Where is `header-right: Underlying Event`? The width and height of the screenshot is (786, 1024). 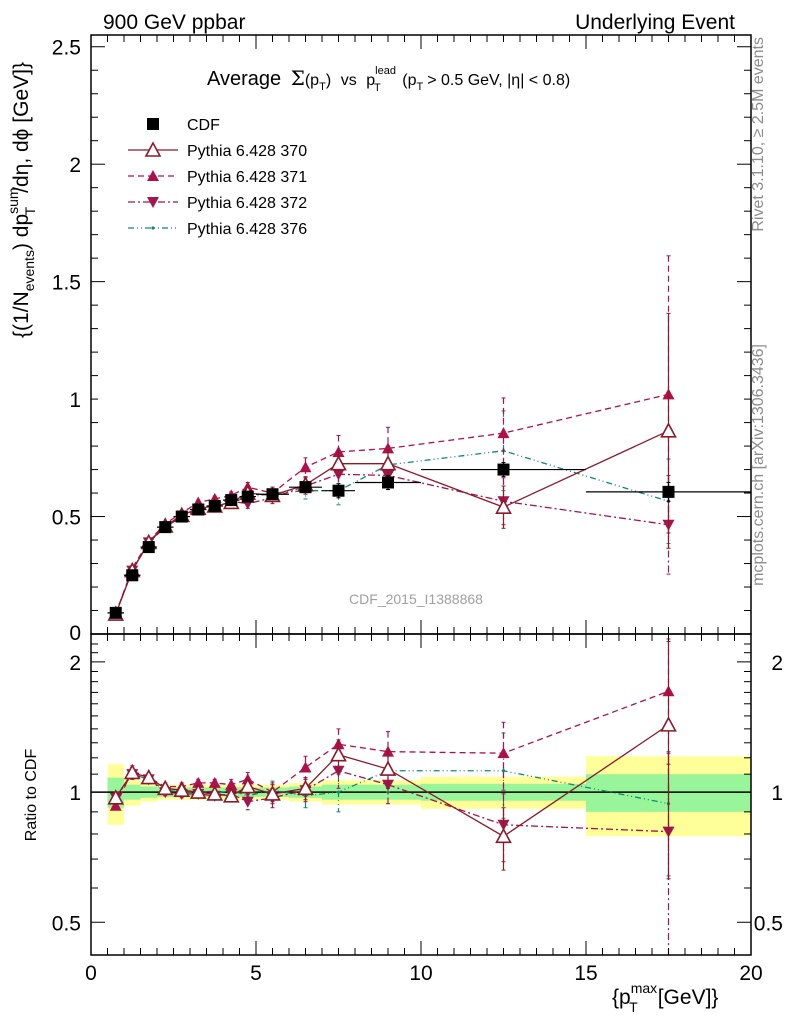 header-right: Underlying Event is located at coordinates (655, 22).